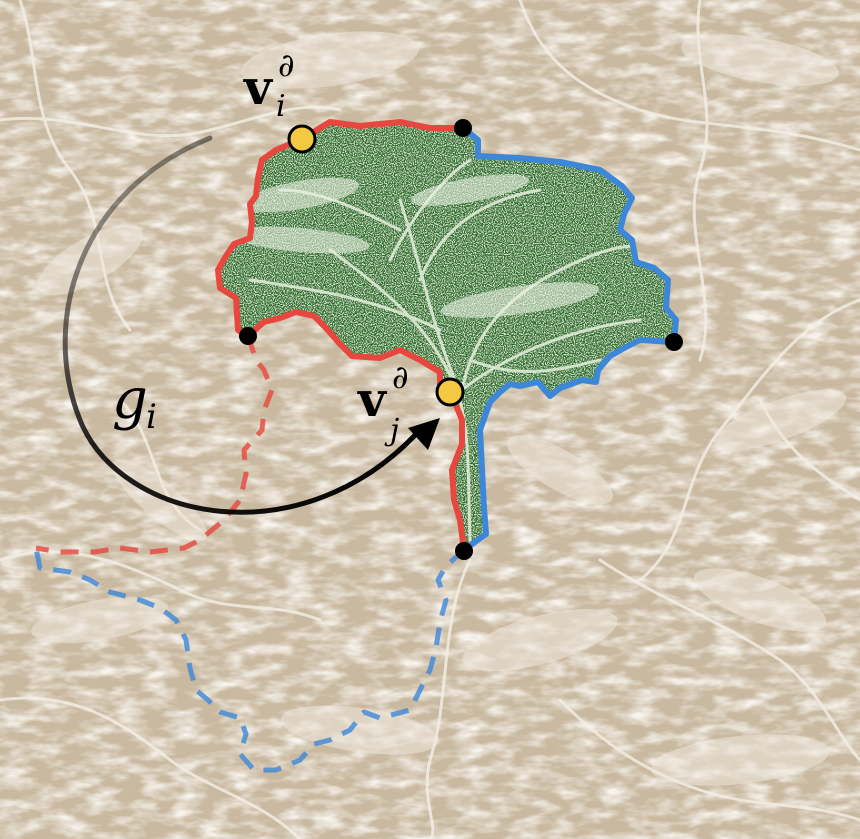 This screenshot has height=839, width=860. Describe the element at coordinates (249, 660) in the screenshot. I see `blue-edge-dashed` at that location.